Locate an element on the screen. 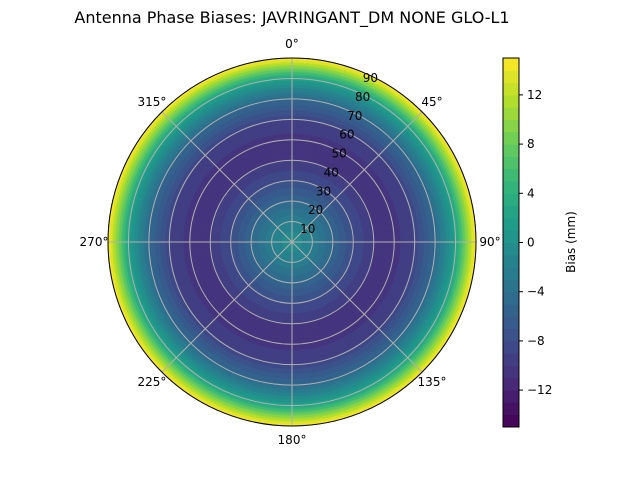 This screenshot has width=640, height=484. angular-tick-label: 270° is located at coordinates (94, 242).